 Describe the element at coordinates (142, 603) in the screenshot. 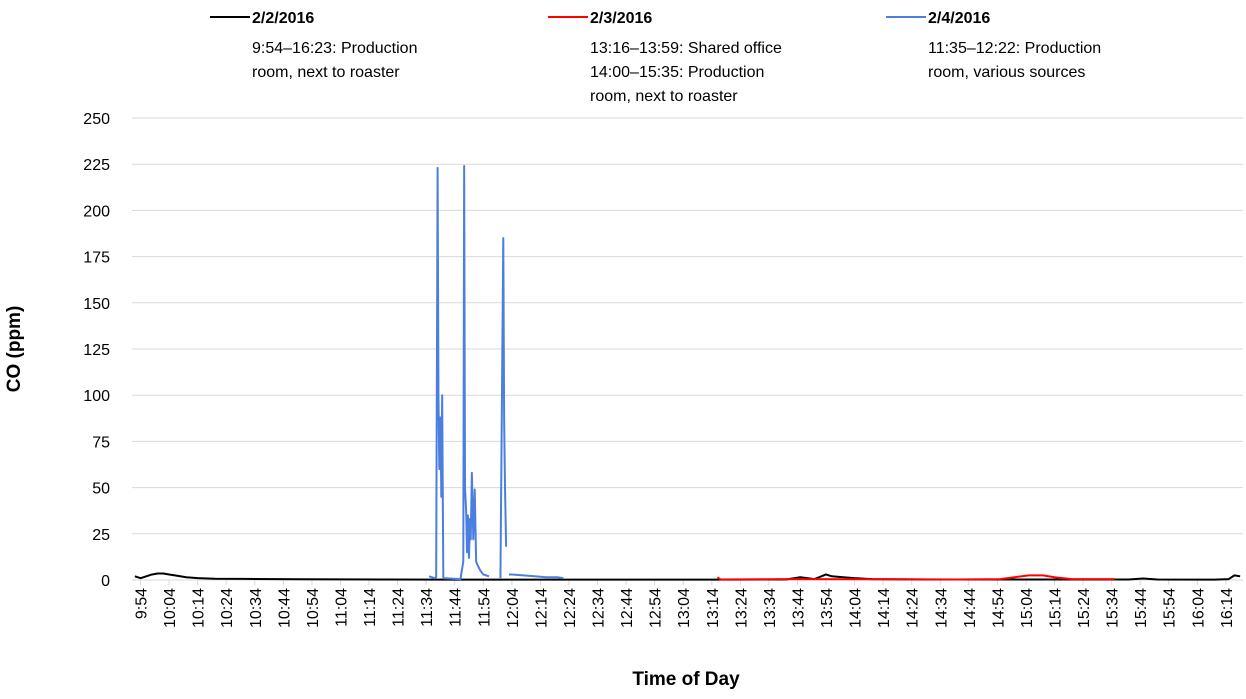

I see `x-tick-label: 9:54` at that location.